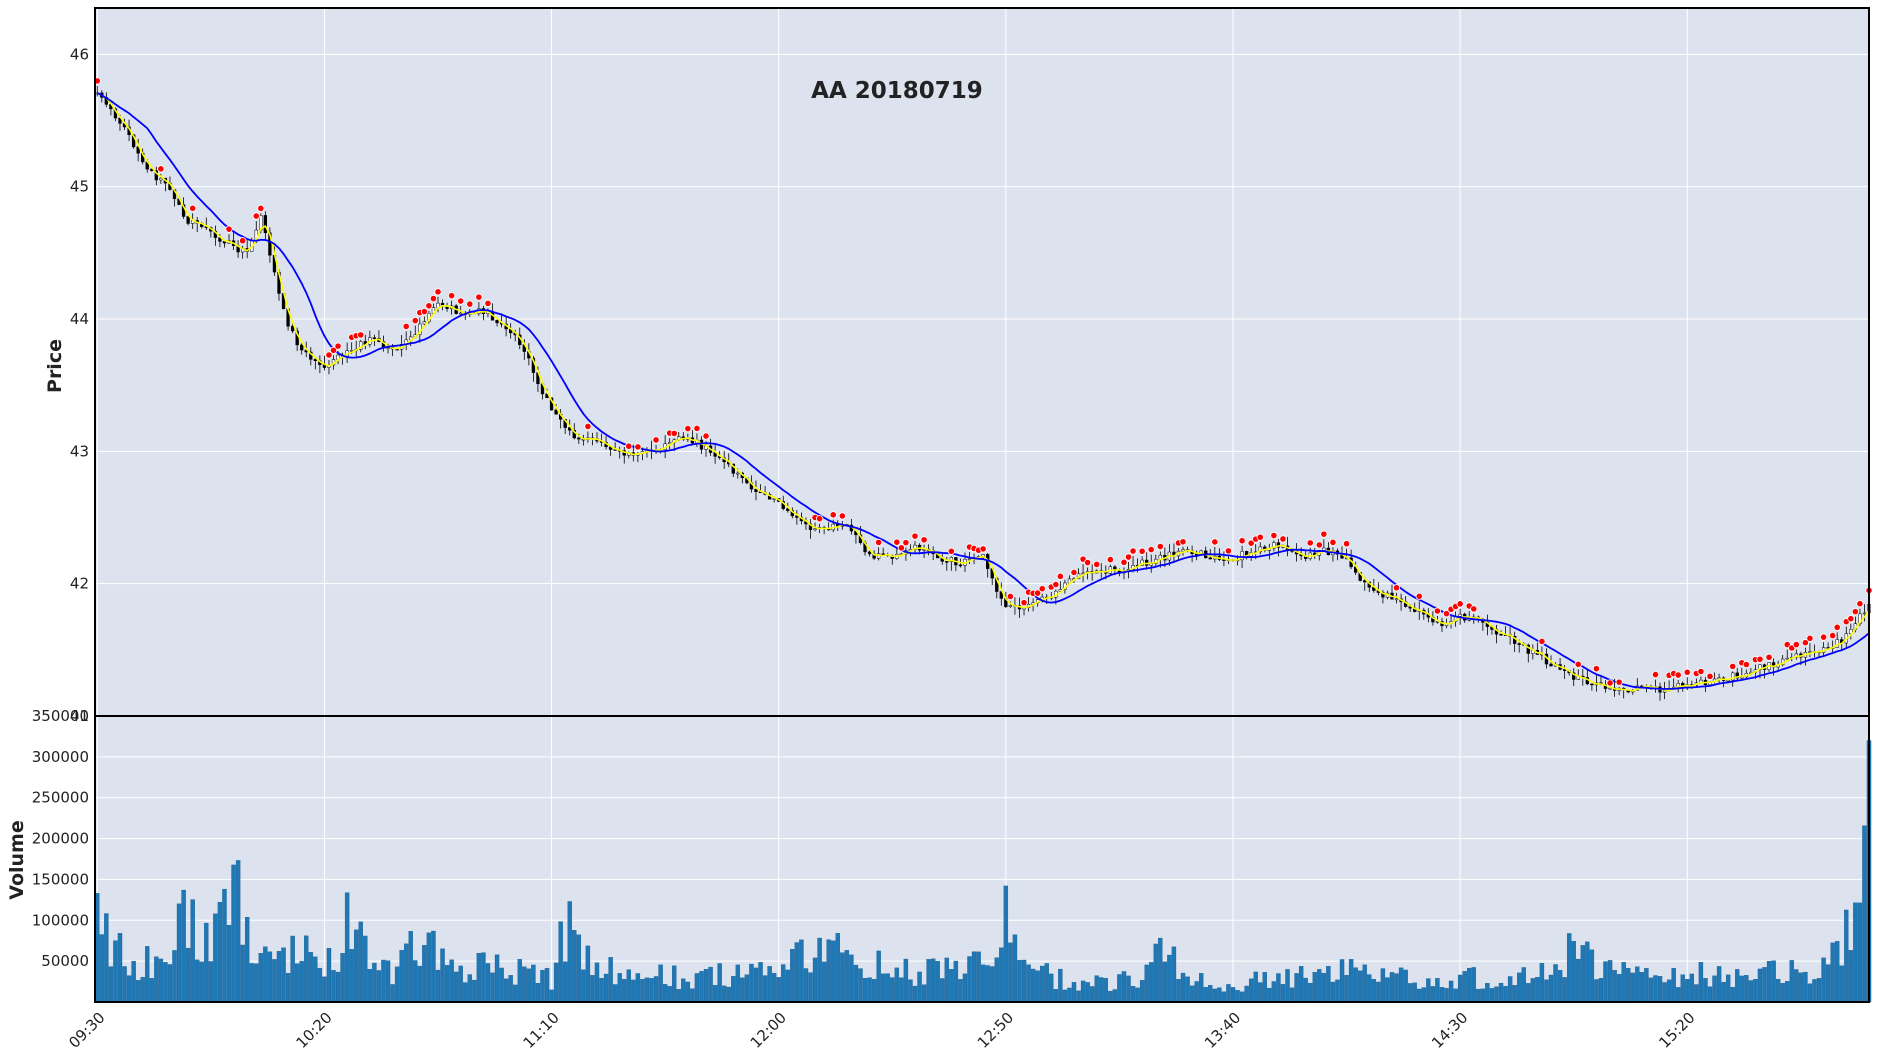 This screenshot has width=1879, height=1057. What do you see at coordinates (768, 1030) in the screenshot?
I see `x-tick-label: 12:00` at bounding box center [768, 1030].